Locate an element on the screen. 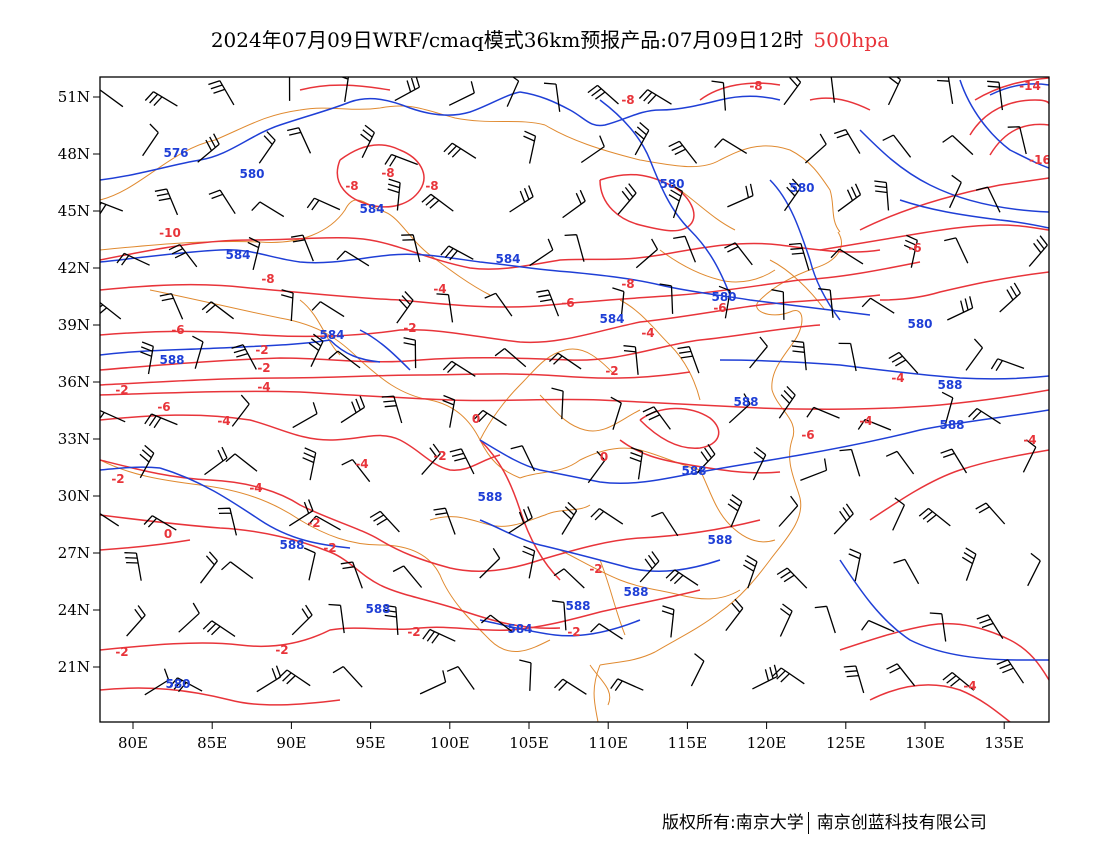 This screenshot has width=1100, height=850. temperature-label: -10 is located at coordinates (170, 233).